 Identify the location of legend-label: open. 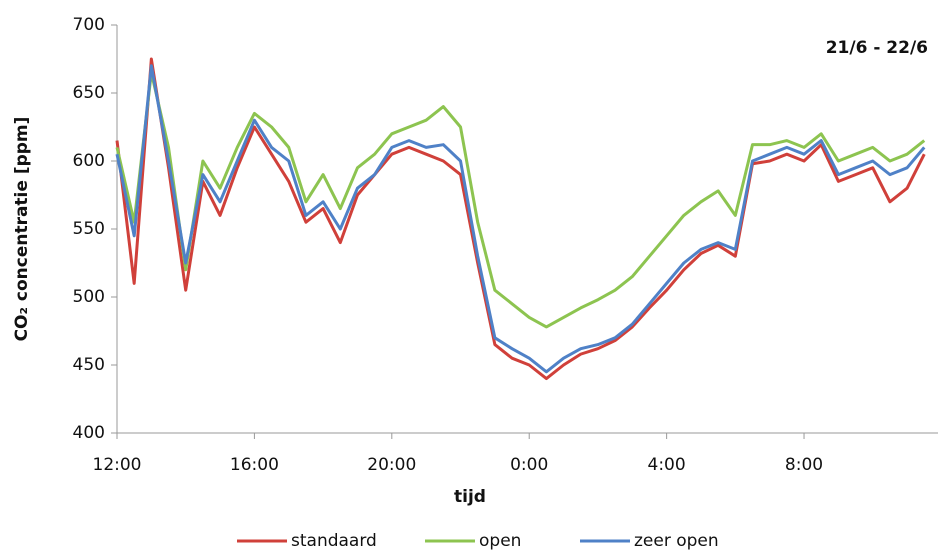
(500, 541).